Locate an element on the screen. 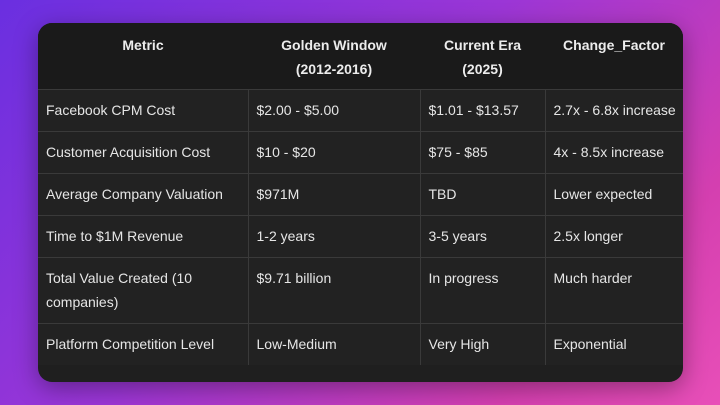 This screenshot has width=720, height=405. cell-metric: Average Company Valuation is located at coordinates (143, 194).